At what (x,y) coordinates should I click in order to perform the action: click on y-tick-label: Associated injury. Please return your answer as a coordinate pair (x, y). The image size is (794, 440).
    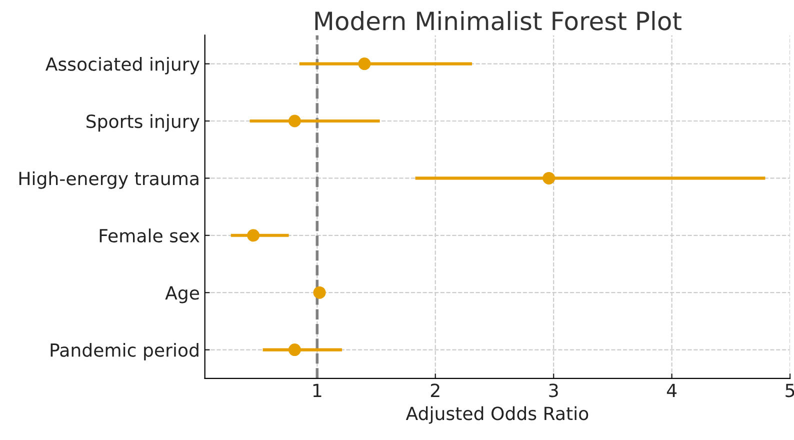
    Looking at the image, I should click on (122, 65).